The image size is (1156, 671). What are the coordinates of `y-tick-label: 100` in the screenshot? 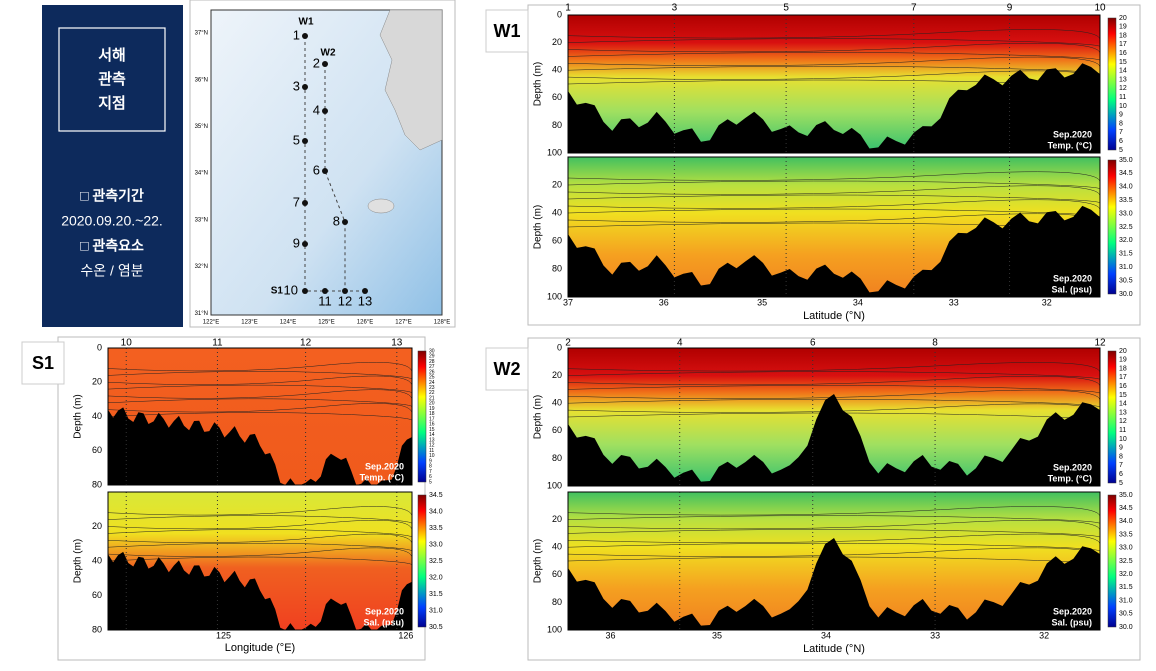 It's located at (554, 485).